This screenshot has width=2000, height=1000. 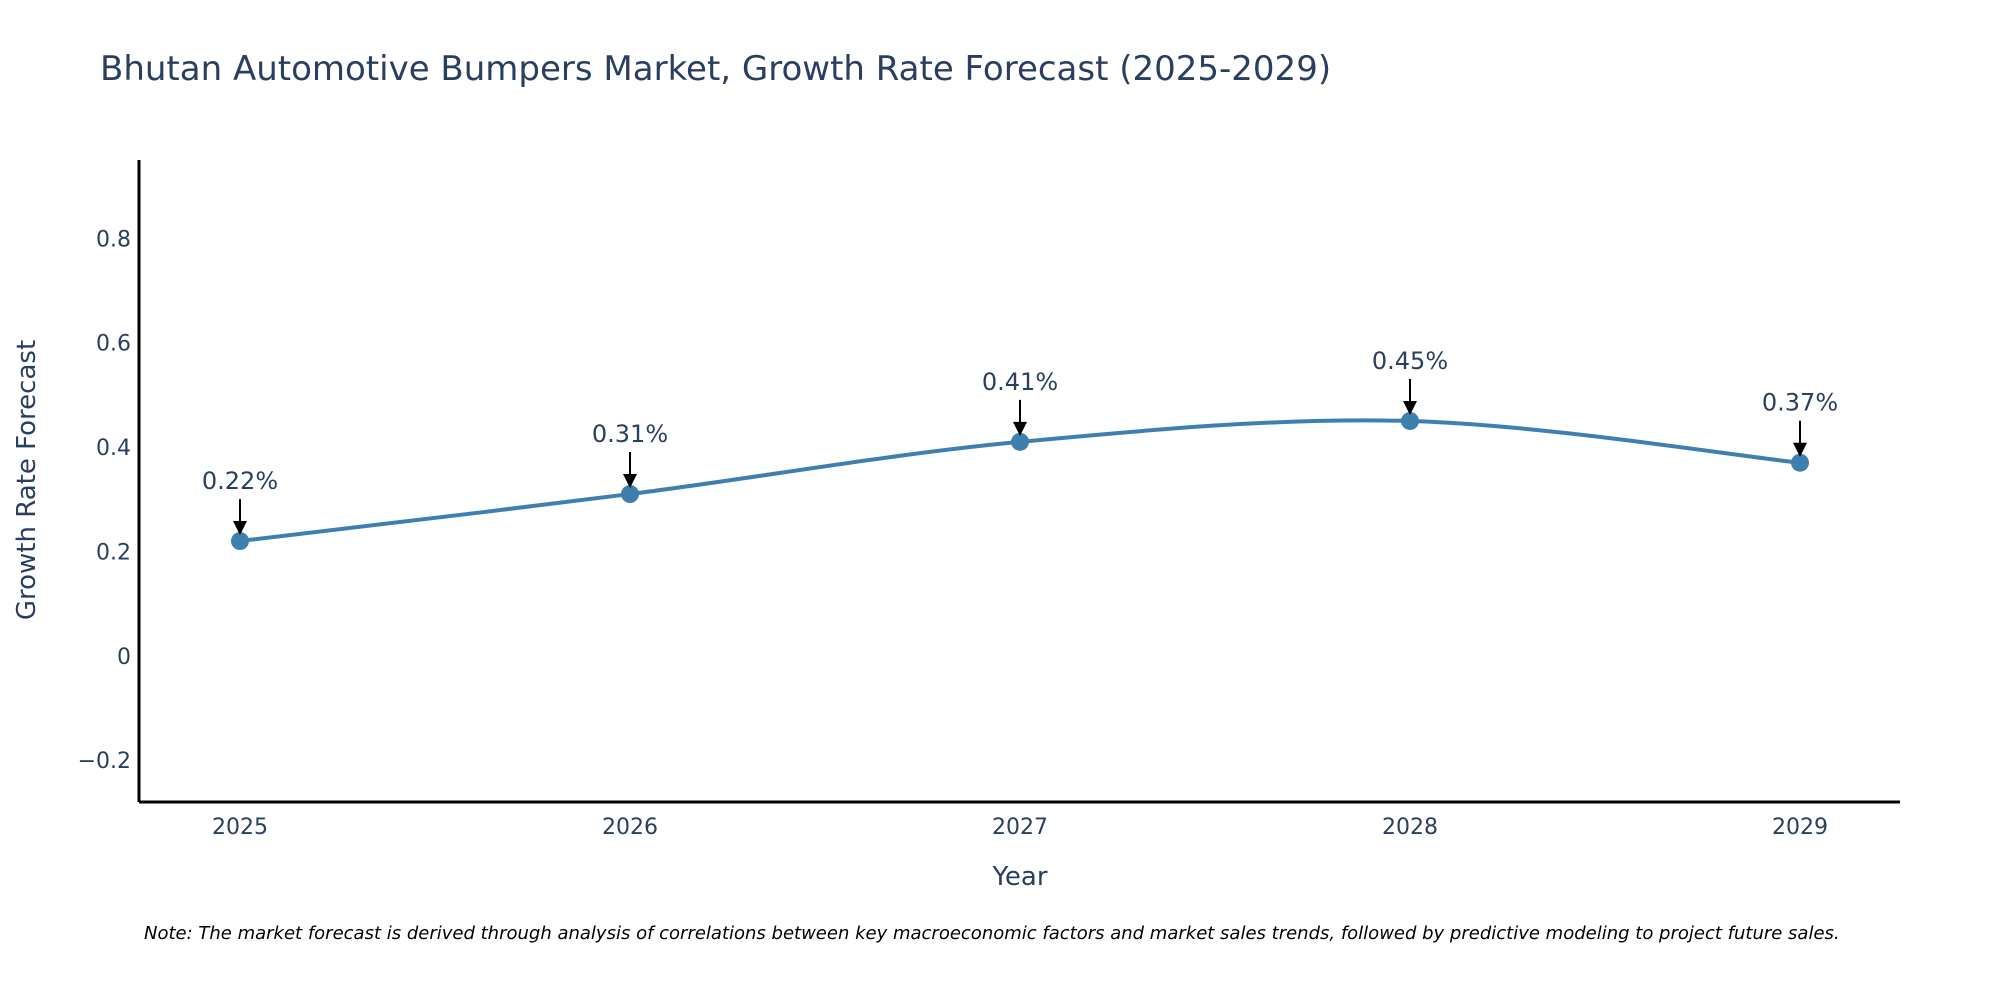 I want to click on data-point-2025, so click(x=240, y=541).